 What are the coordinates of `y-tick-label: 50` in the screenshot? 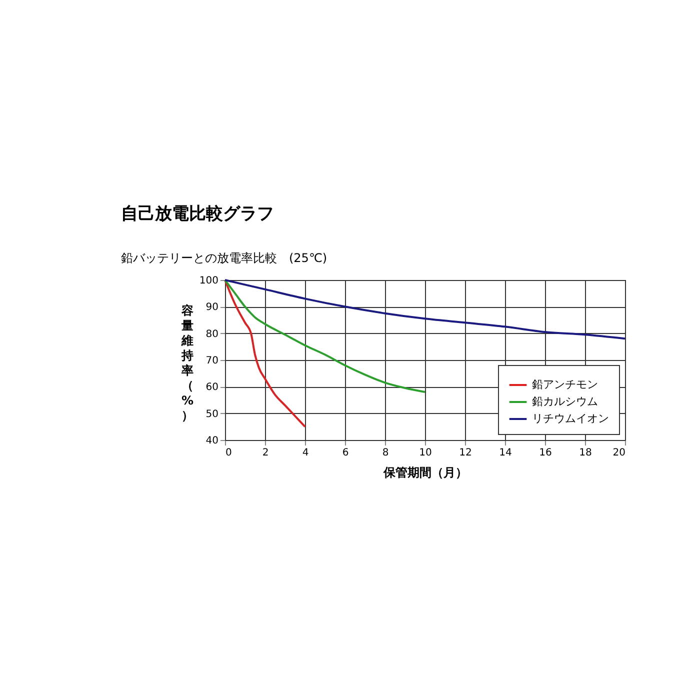 It's located at (212, 414).